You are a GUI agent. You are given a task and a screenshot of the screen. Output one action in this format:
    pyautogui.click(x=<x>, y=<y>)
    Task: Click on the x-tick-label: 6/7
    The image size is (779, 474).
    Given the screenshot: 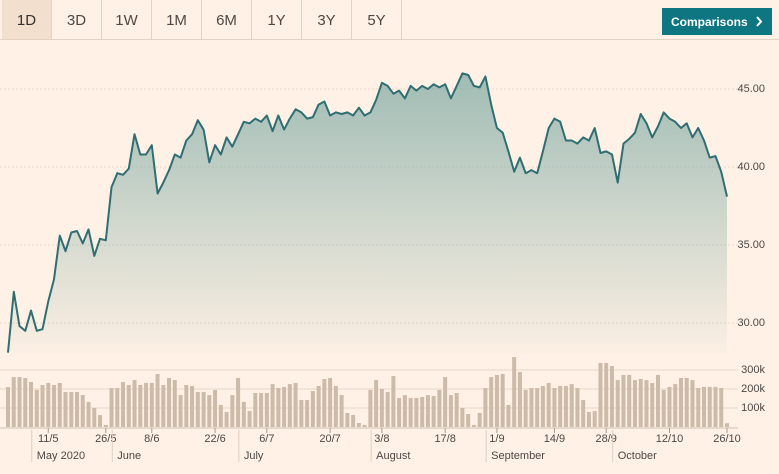 What is the action you would take?
    pyautogui.click(x=266, y=439)
    